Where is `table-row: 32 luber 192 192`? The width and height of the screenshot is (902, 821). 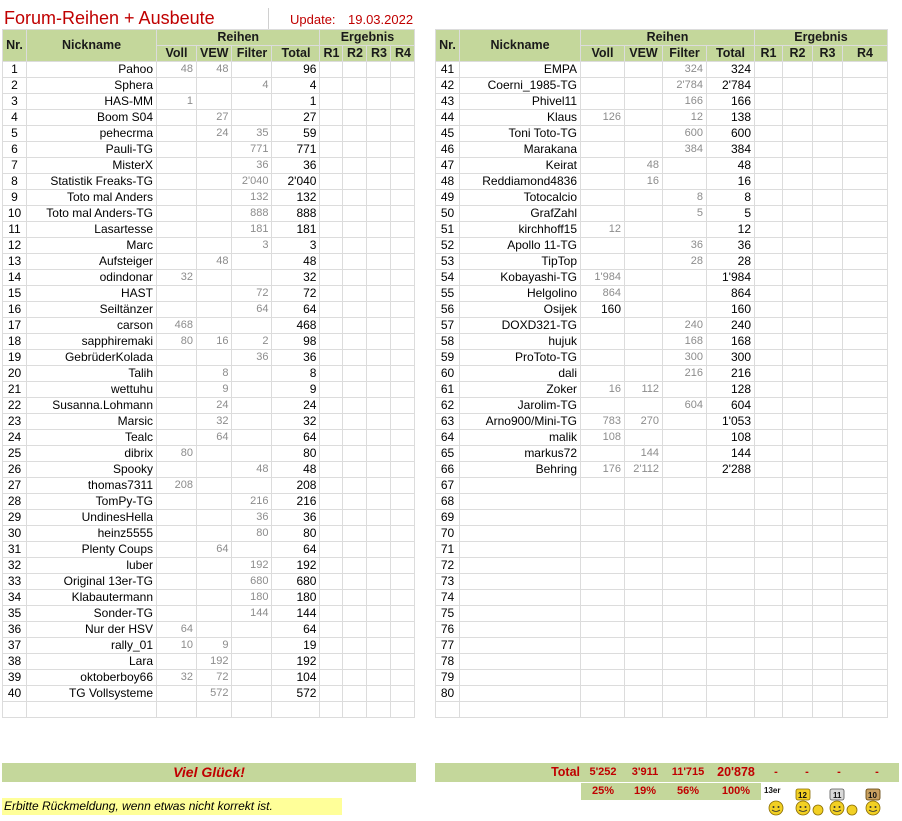
table-row: 32 luber 192 192 is located at coordinates (209, 565).